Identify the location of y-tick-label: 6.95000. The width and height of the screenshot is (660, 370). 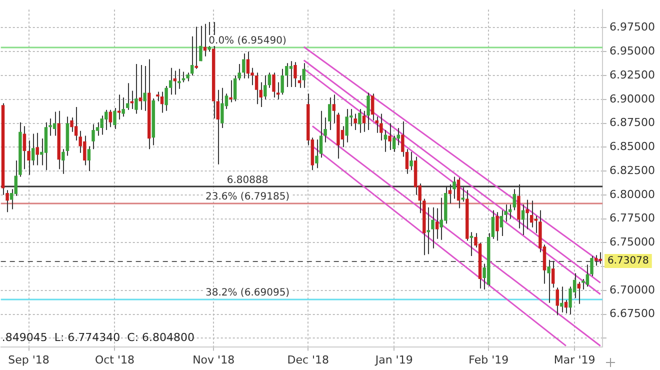
(633, 51).